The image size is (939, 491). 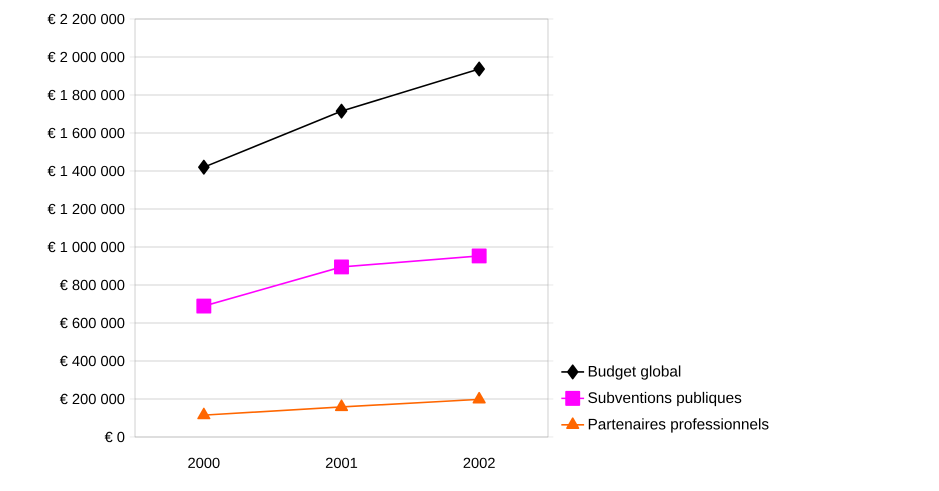 I want to click on y-tick-label: € 1 400 000, so click(x=86, y=171).